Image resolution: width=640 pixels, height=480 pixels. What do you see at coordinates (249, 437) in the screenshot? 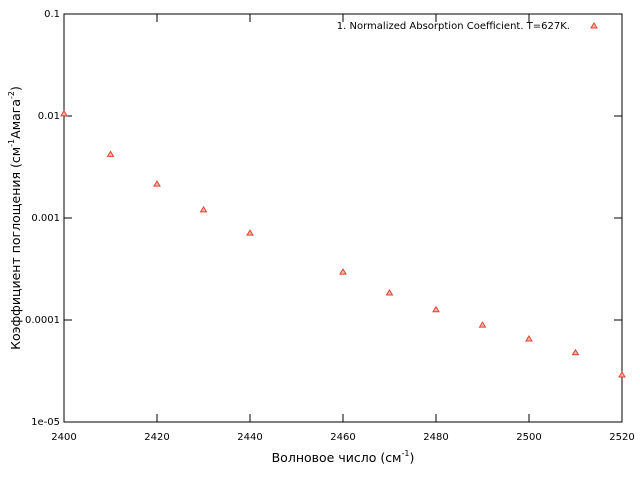
I see `x-tick-label: 2440` at bounding box center [249, 437].